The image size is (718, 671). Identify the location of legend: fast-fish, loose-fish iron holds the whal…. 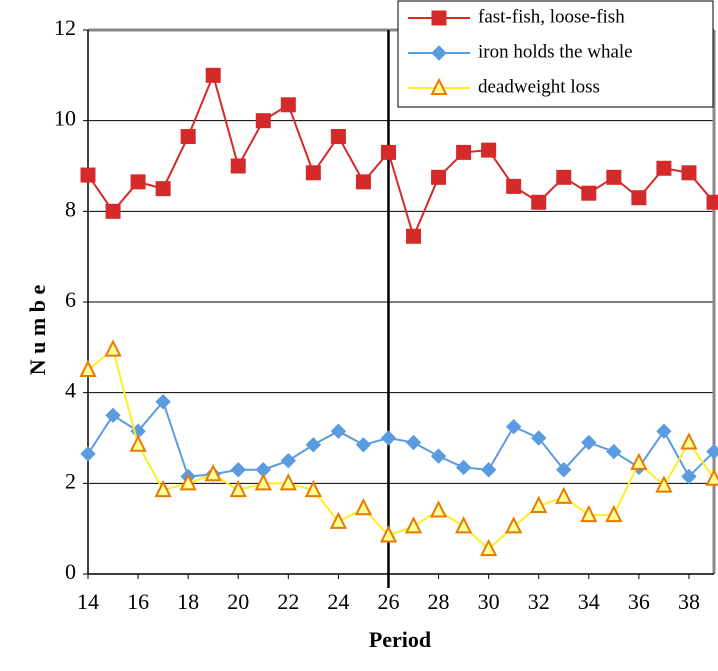
(555, 54).